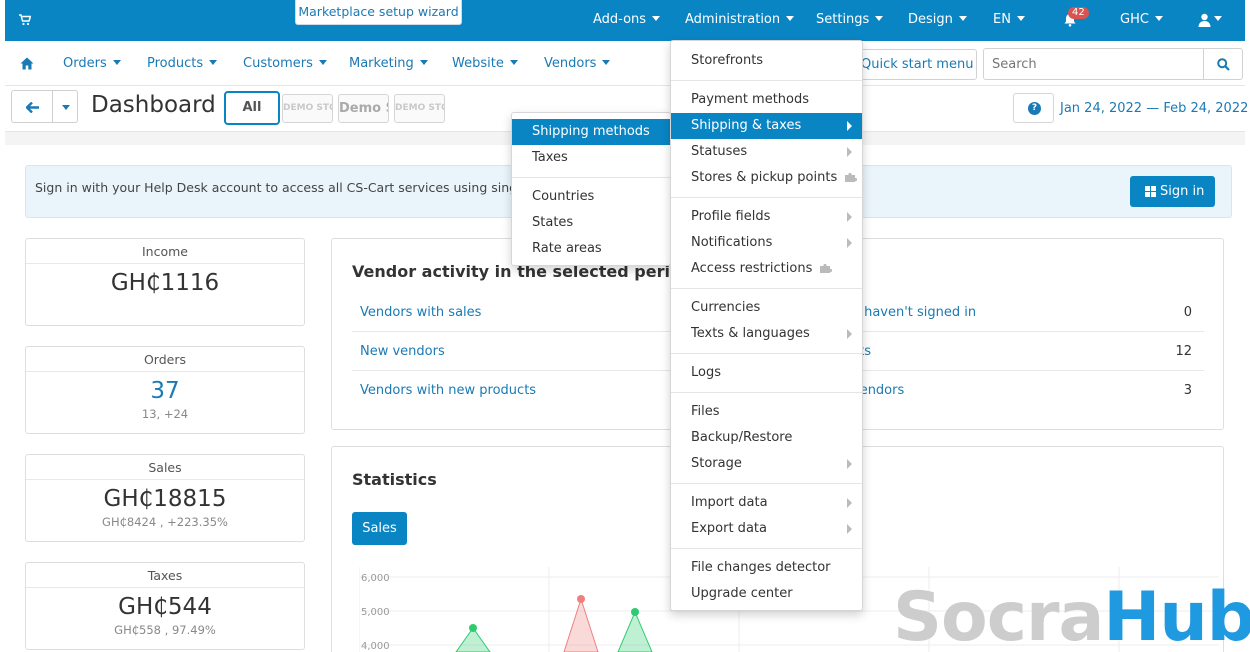  I want to click on nav-settings: Settings, so click(850, 19).